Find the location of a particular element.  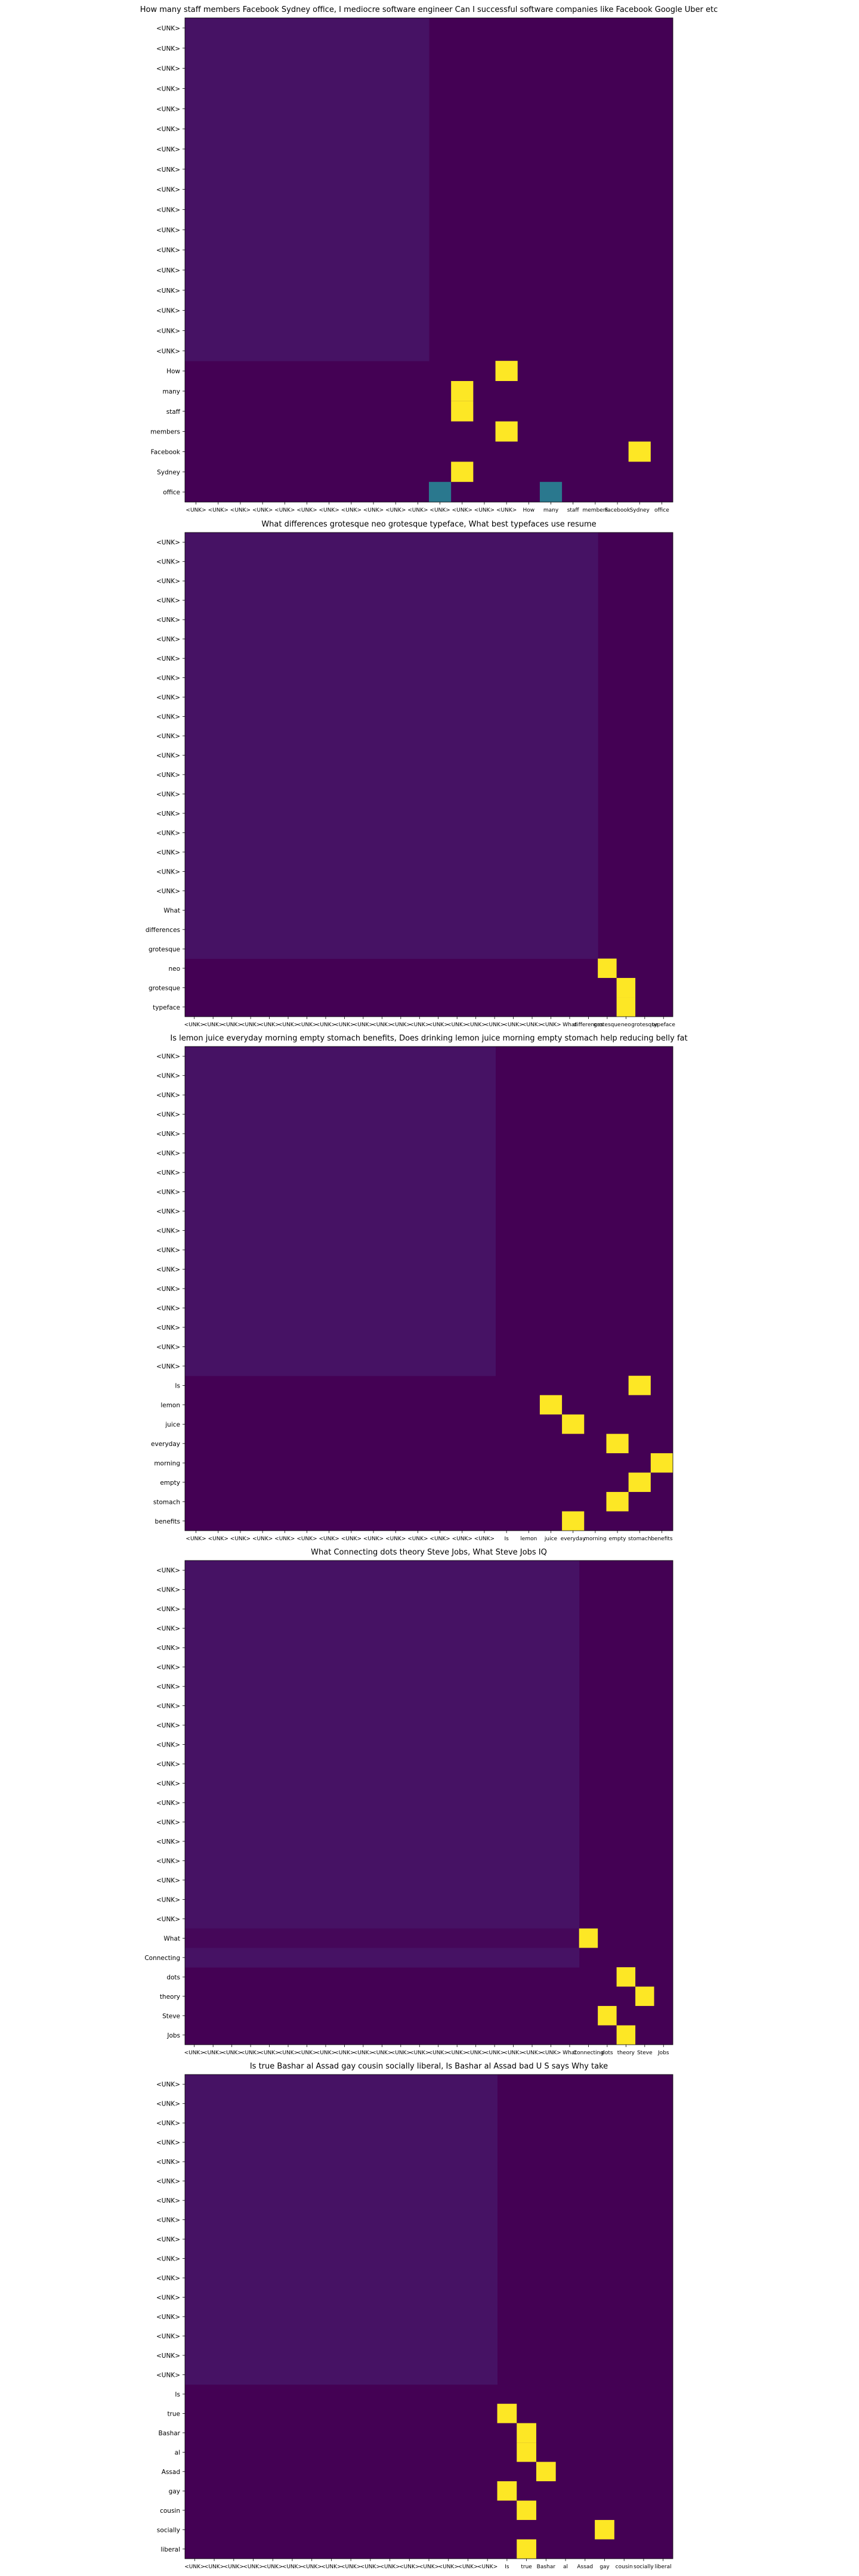

y-tick-label: Steve is located at coordinates (171, 2016).